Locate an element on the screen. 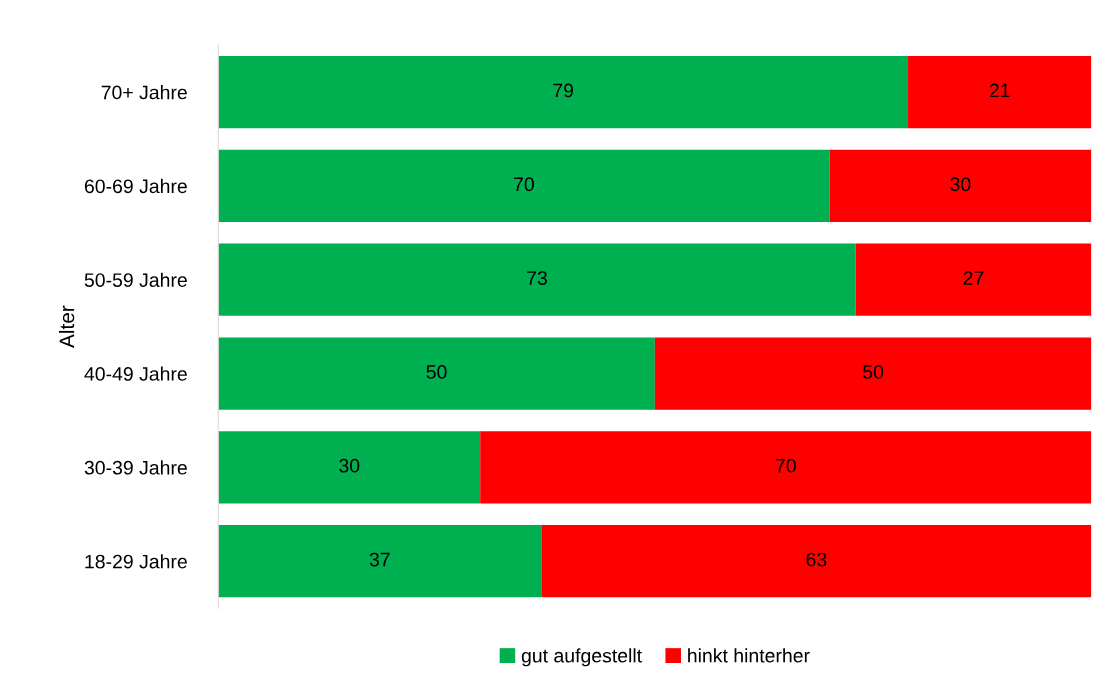 The width and height of the screenshot is (1108, 695). y-axis-title: Alter is located at coordinates (66, 327).